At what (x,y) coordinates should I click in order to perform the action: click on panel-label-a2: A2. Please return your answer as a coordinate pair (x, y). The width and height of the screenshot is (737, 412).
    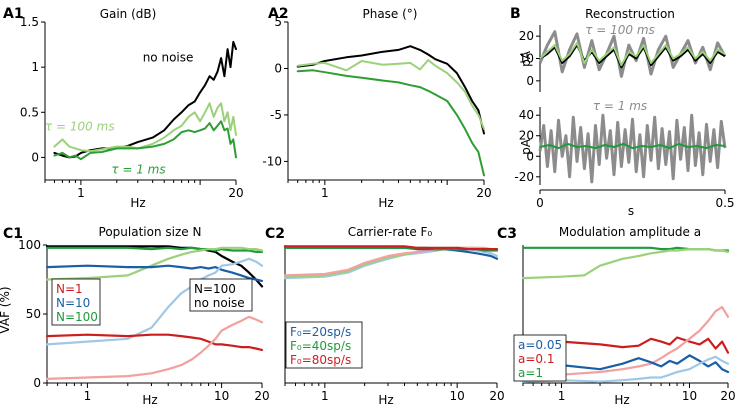
    Looking at the image, I should click on (278, 14).